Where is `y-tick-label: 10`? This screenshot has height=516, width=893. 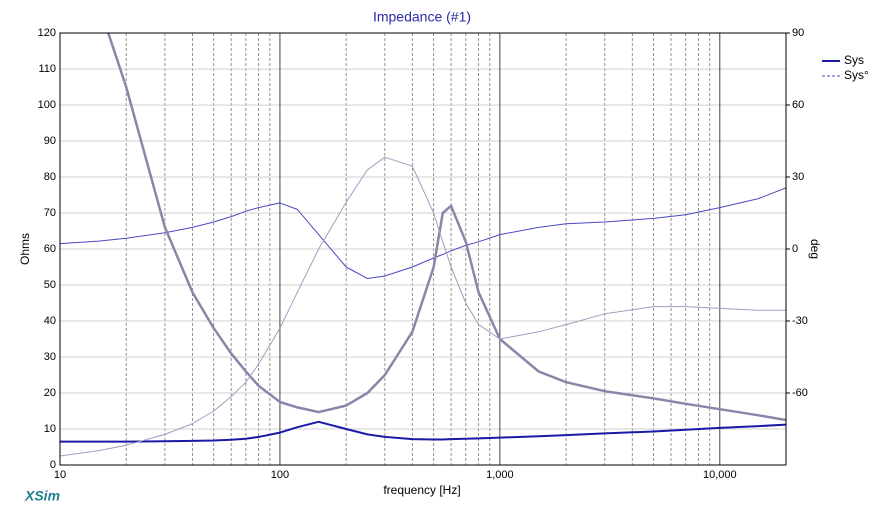 y-tick-label: 10 is located at coordinates (50, 429).